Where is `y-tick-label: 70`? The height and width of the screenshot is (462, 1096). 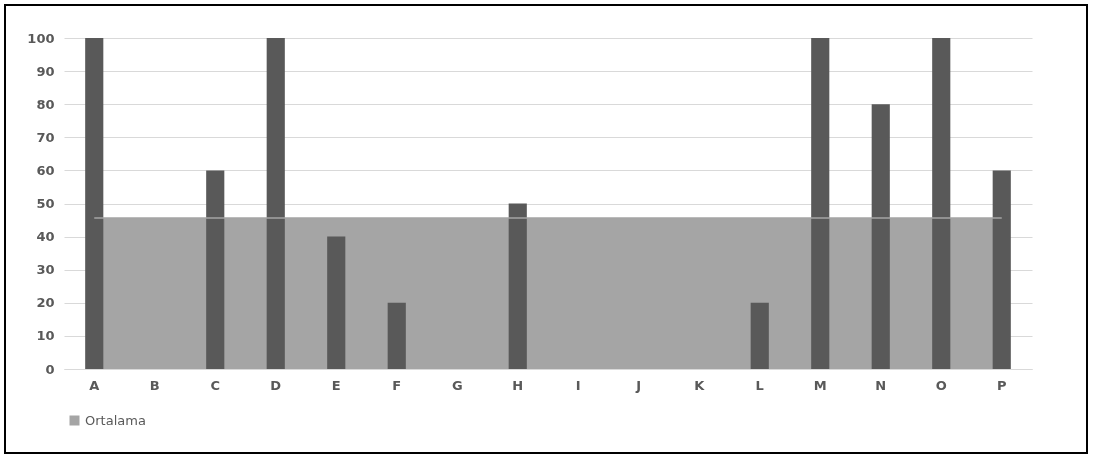
y-tick-label: 70 is located at coordinates (45, 137).